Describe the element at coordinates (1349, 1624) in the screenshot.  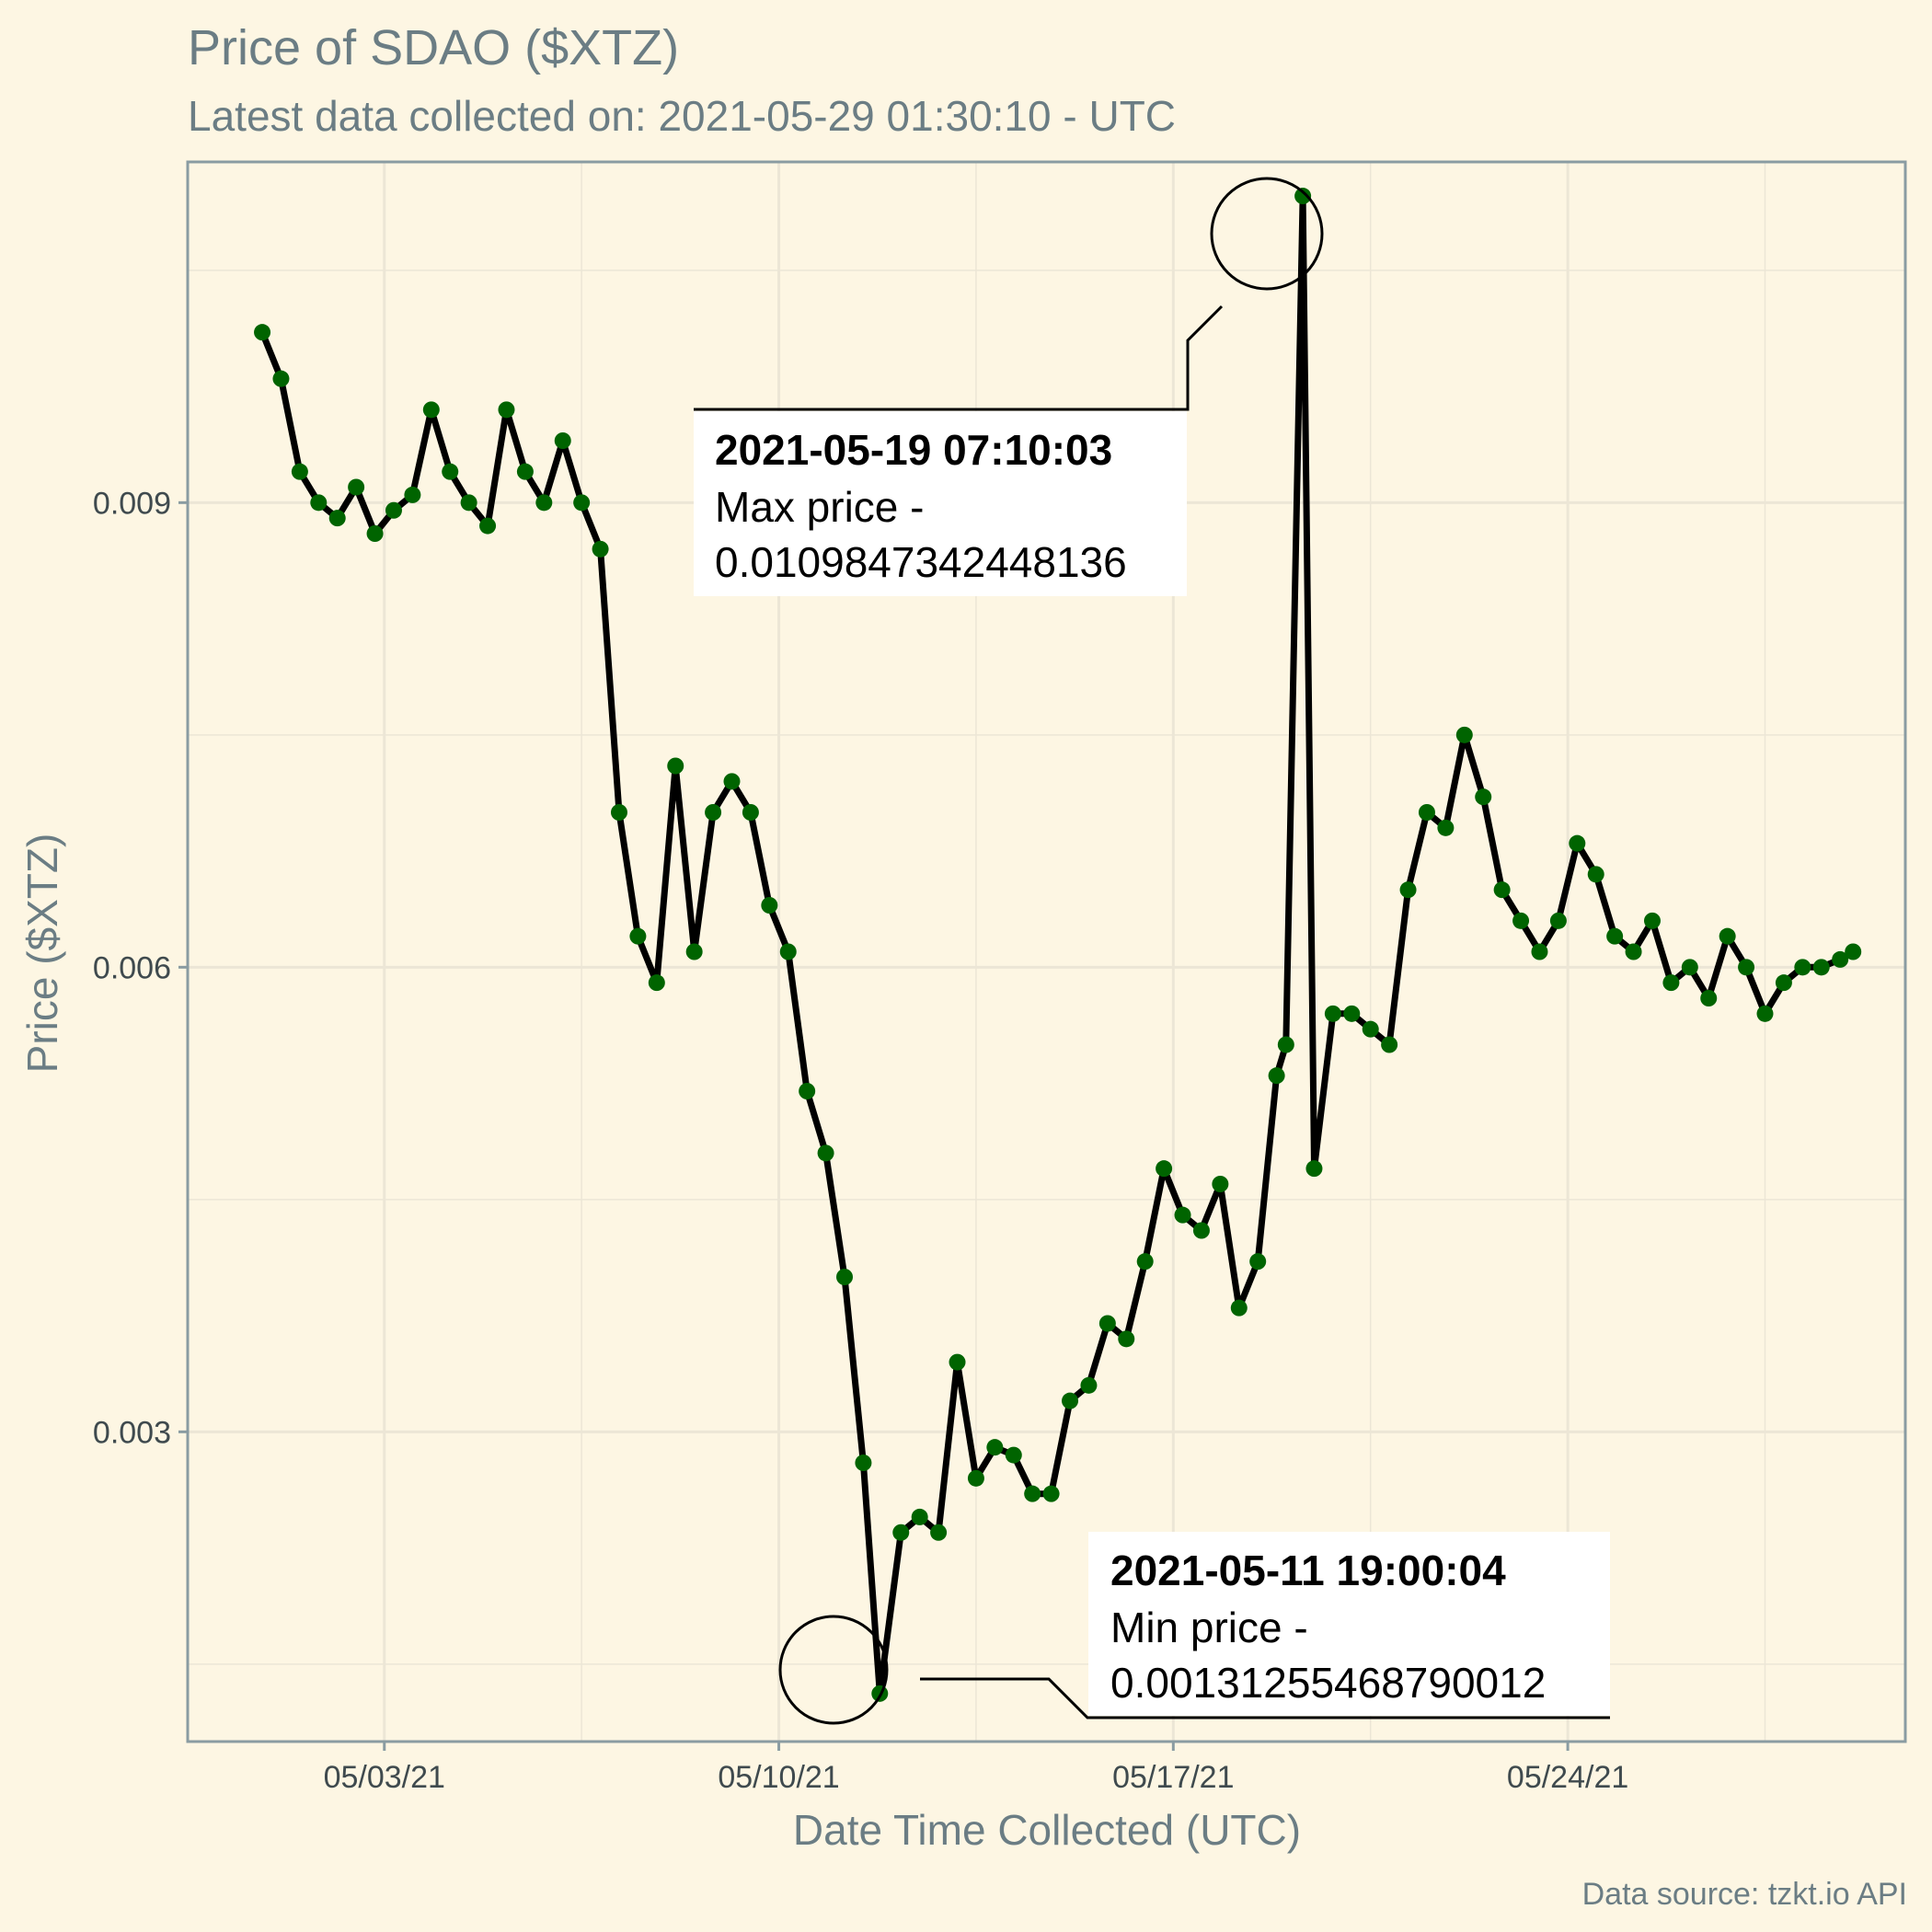
I see `min-label-box` at that location.